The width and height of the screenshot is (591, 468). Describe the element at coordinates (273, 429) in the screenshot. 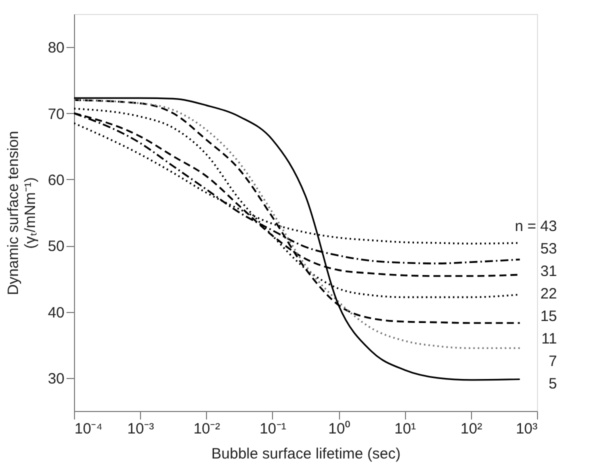

I see `x-tick-label: 10⁻¹` at that location.